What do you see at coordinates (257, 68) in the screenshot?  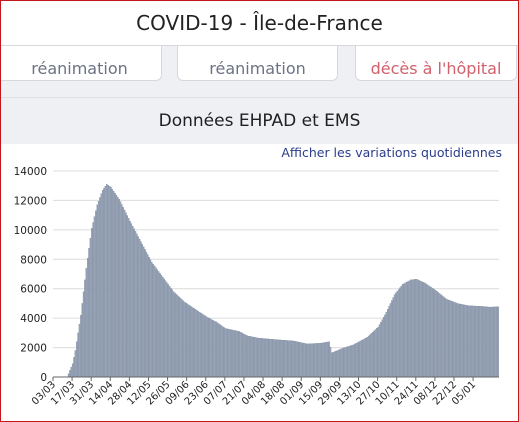 I see `card-icu-2-label: réanimation` at bounding box center [257, 68].